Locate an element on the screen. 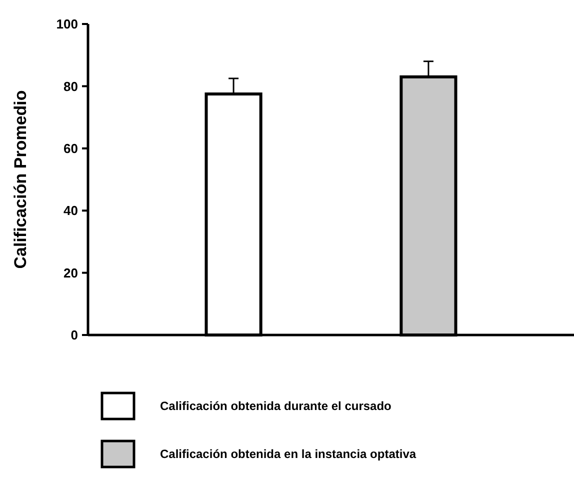 The height and width of the screenshot is (496, 574). legend-label: Calificación obtenida durante el cursado is located at coordinates (276, 406).